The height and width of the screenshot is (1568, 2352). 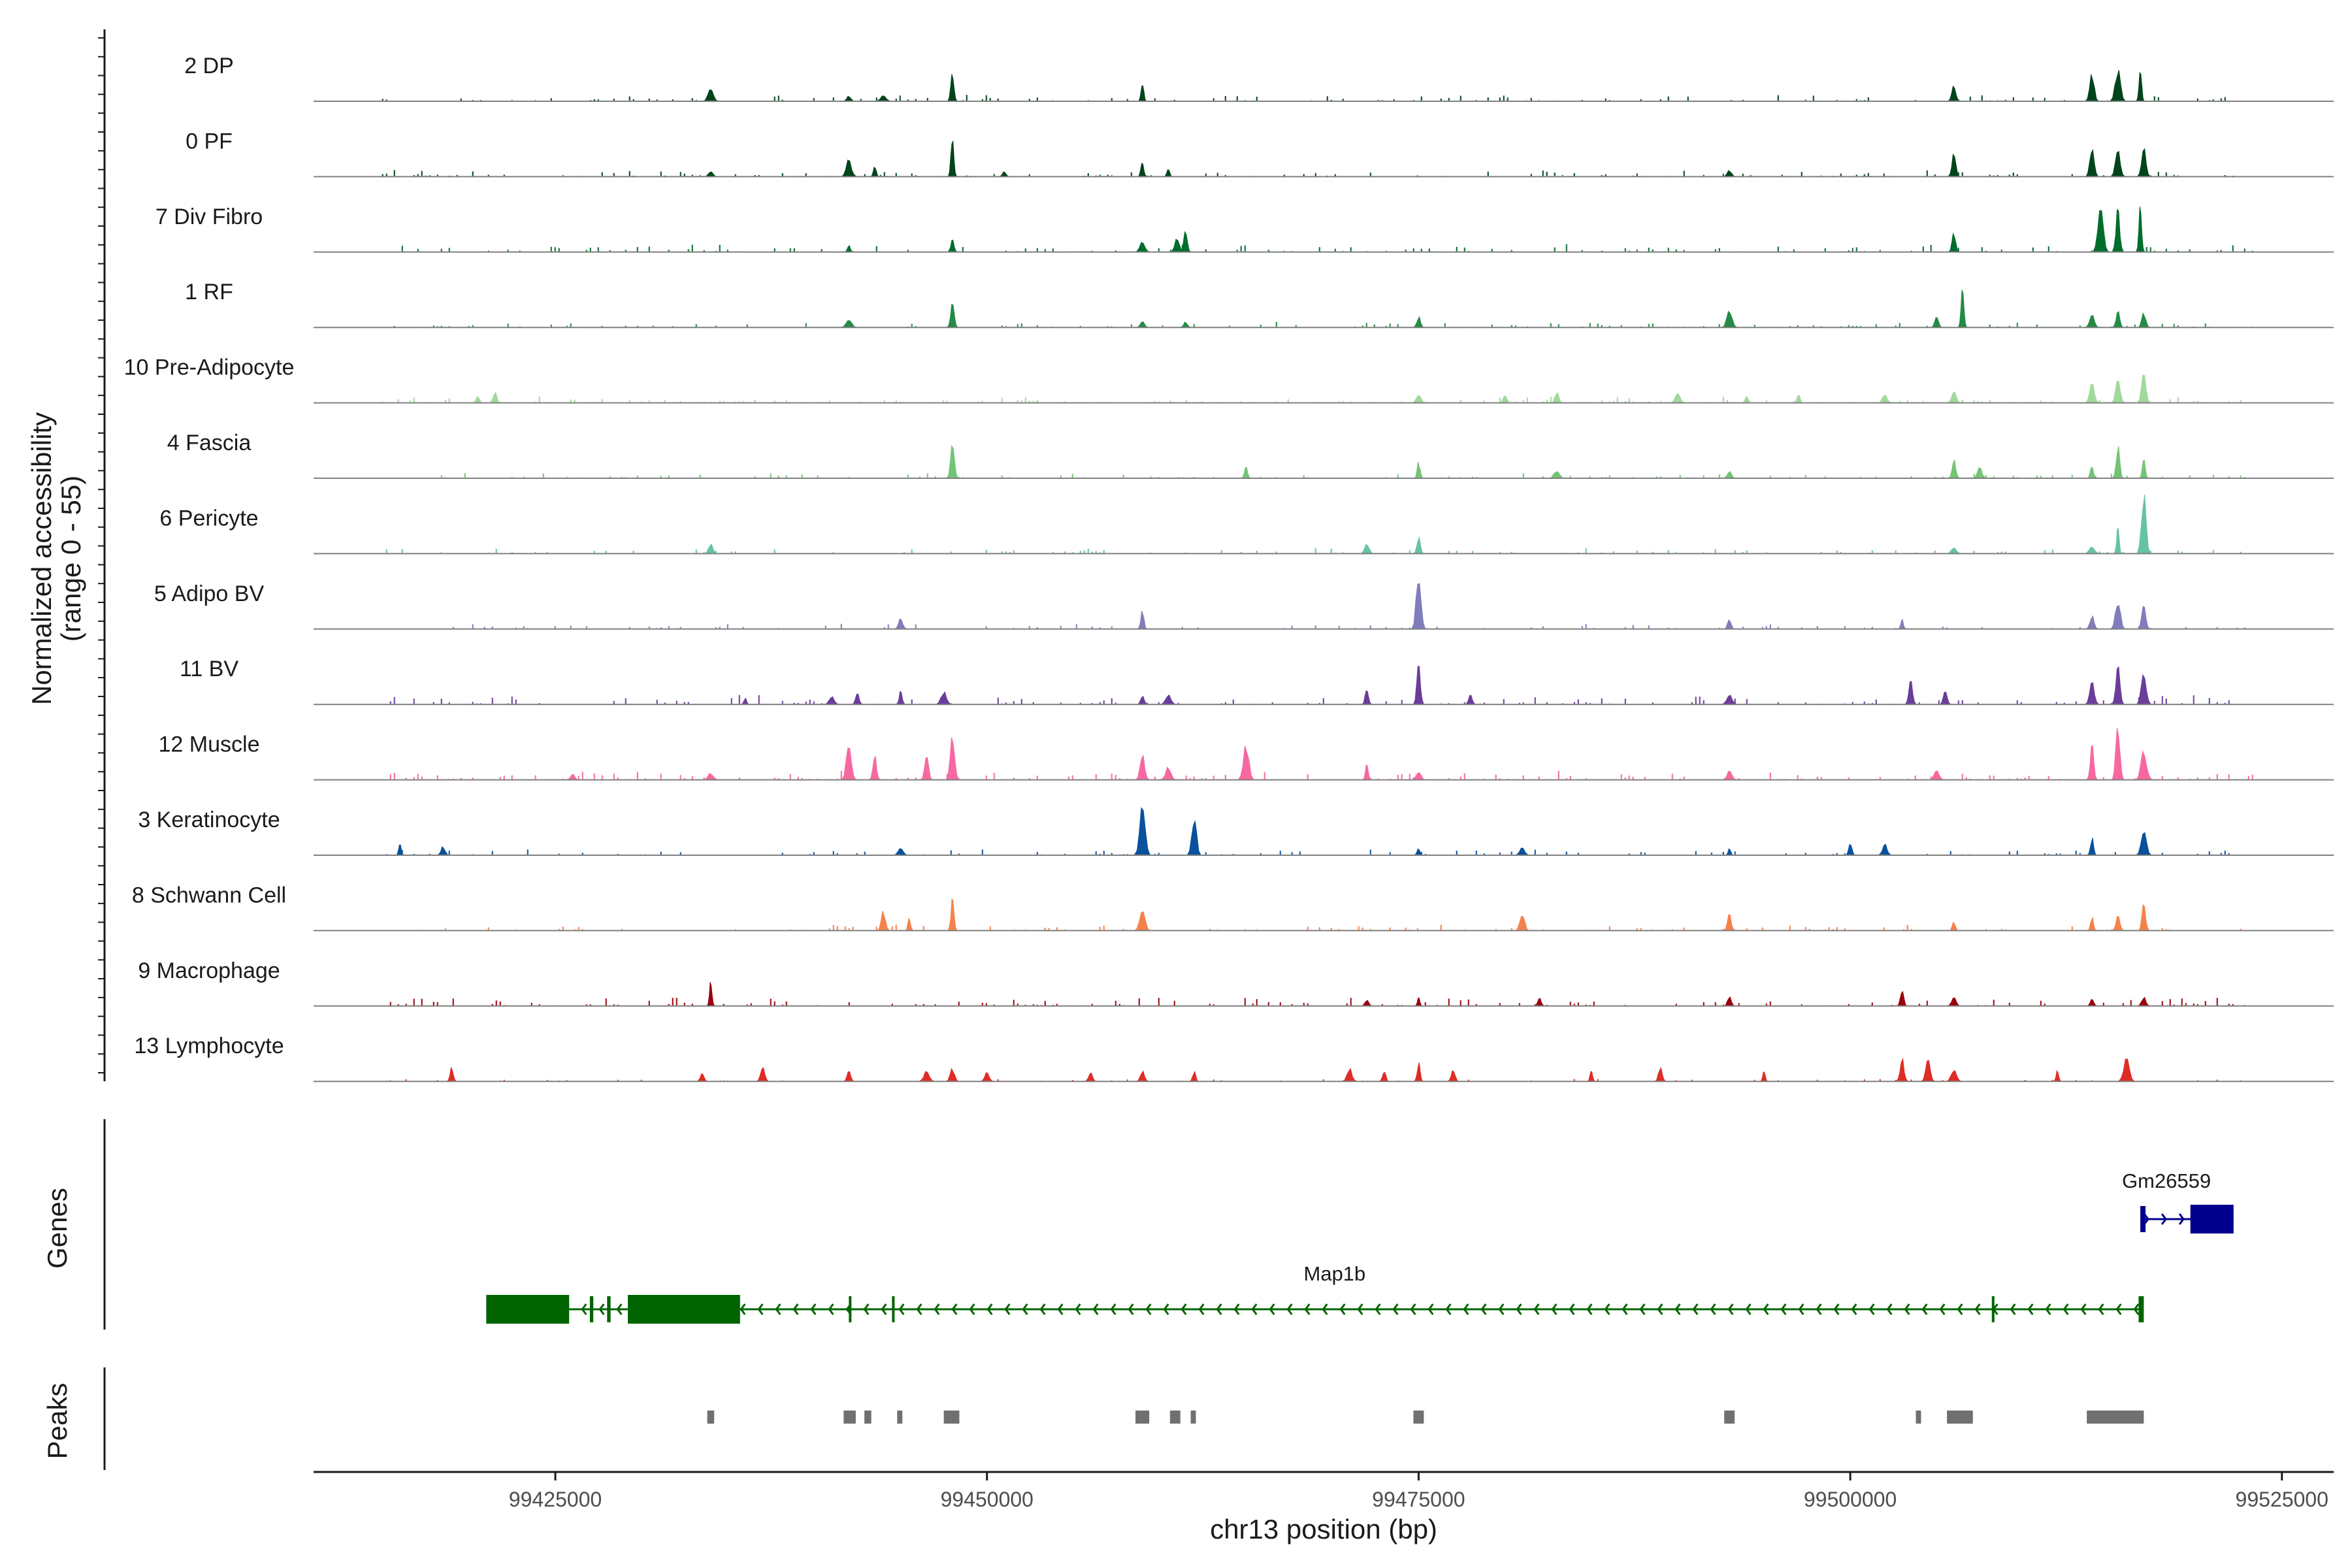 I want to click on x-tick-label: 99475000, so click(x=1418, y=1499).